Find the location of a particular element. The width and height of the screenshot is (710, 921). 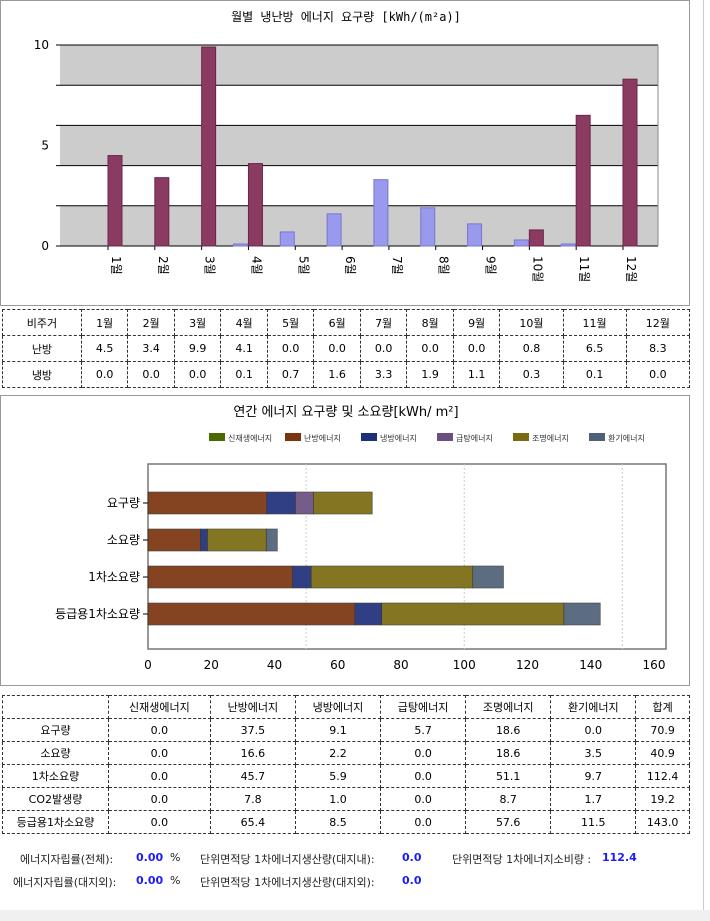

table-row: CO2발생량 0.0 7.8 1.0 0.0 8.7 1.7 19.2 is located at coordinates (346, 799).